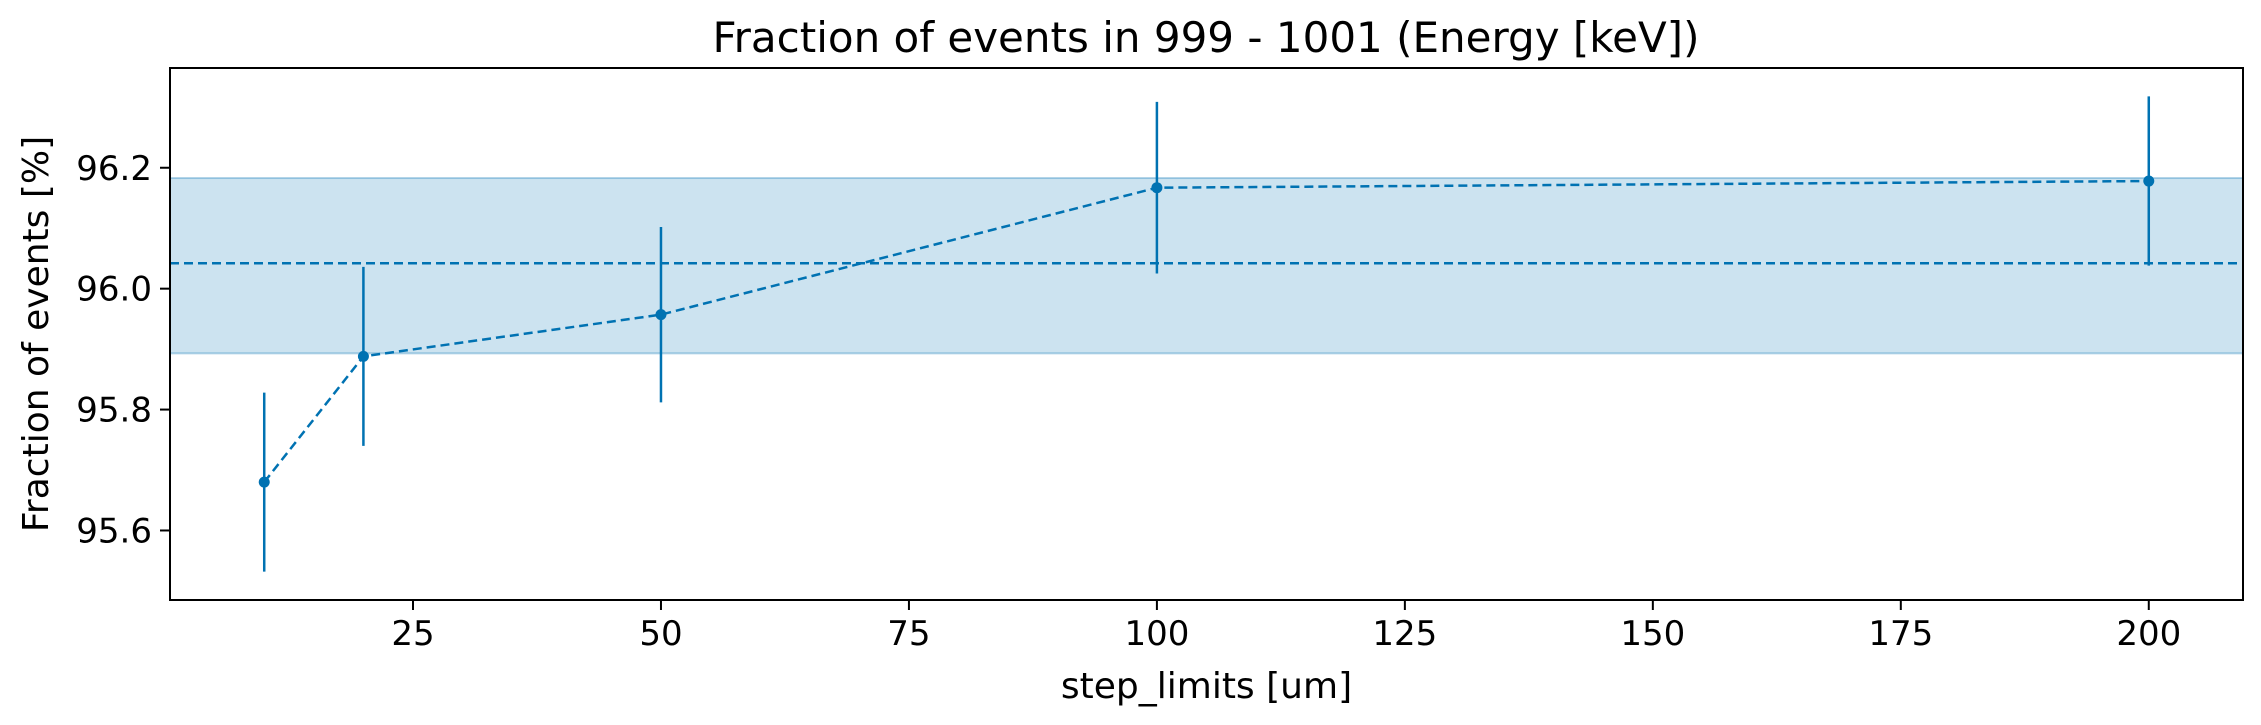  I want to click on x-tick-label: 75, so click(908, 634).